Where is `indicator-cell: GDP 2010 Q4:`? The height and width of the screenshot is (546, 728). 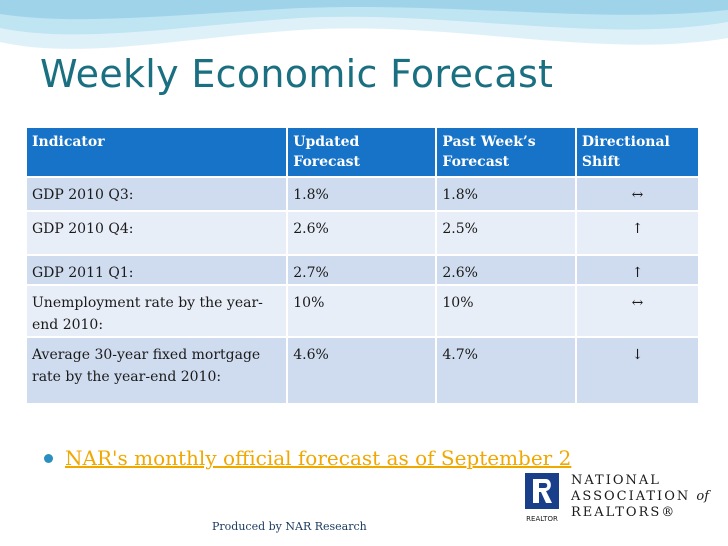 indicator-cell: GDP 2010 Q4: is located at coordinates (158, 232).